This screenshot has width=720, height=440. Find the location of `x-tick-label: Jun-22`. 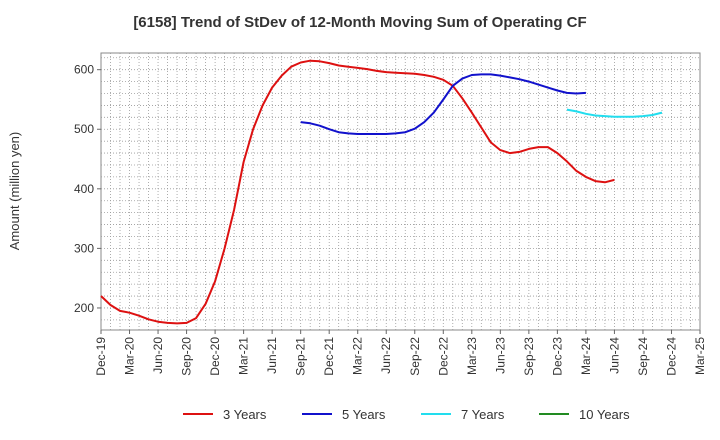

x-tick-label: Jun-22 is located at coordinates (386, 355).